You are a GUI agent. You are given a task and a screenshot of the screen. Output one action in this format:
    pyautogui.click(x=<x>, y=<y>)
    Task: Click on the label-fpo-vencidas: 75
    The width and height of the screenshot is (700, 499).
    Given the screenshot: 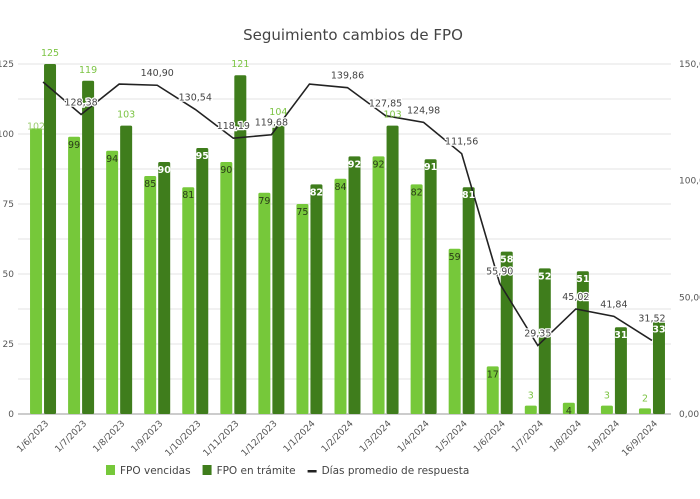 What is the action you would take?
    pyautogui.click(x=302, y=212)
    